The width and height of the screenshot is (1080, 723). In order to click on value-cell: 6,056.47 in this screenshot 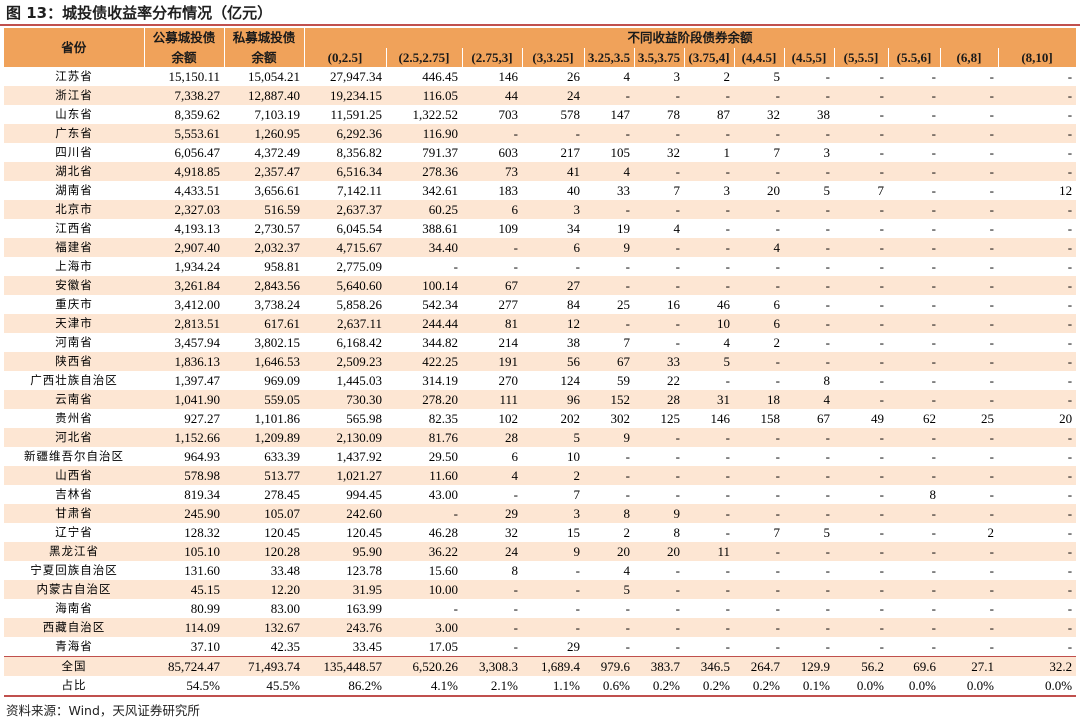, I will do `click(184, 152)`.